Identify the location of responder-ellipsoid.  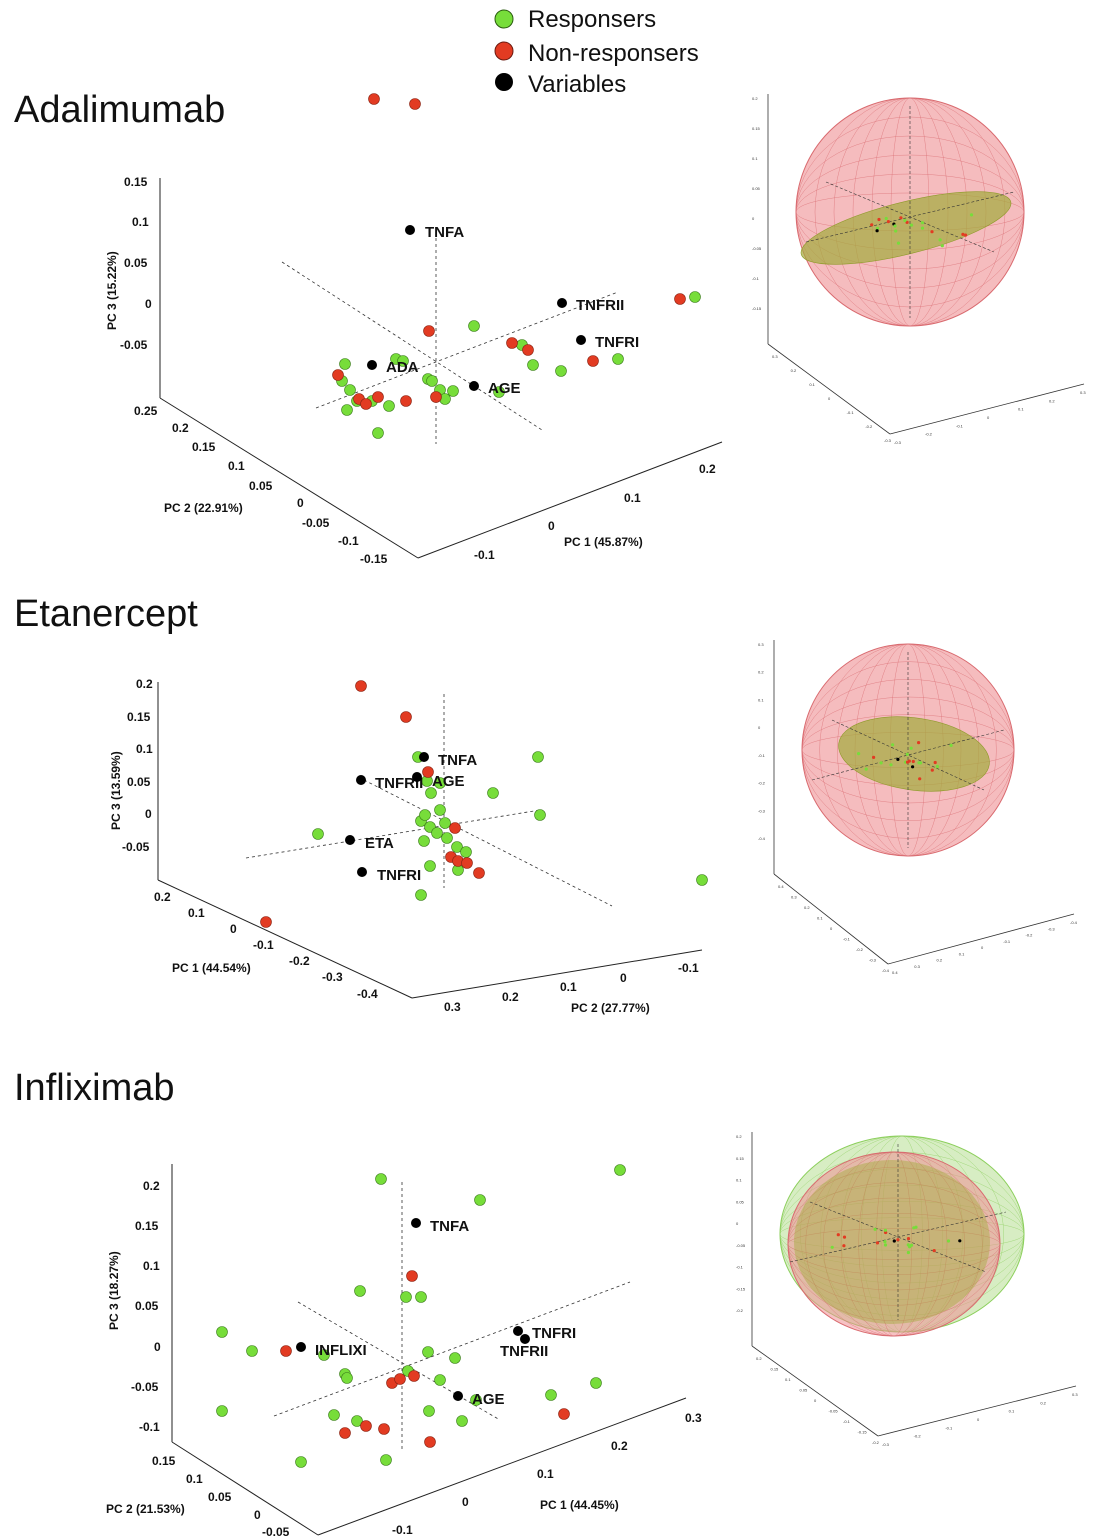
(906, 228).